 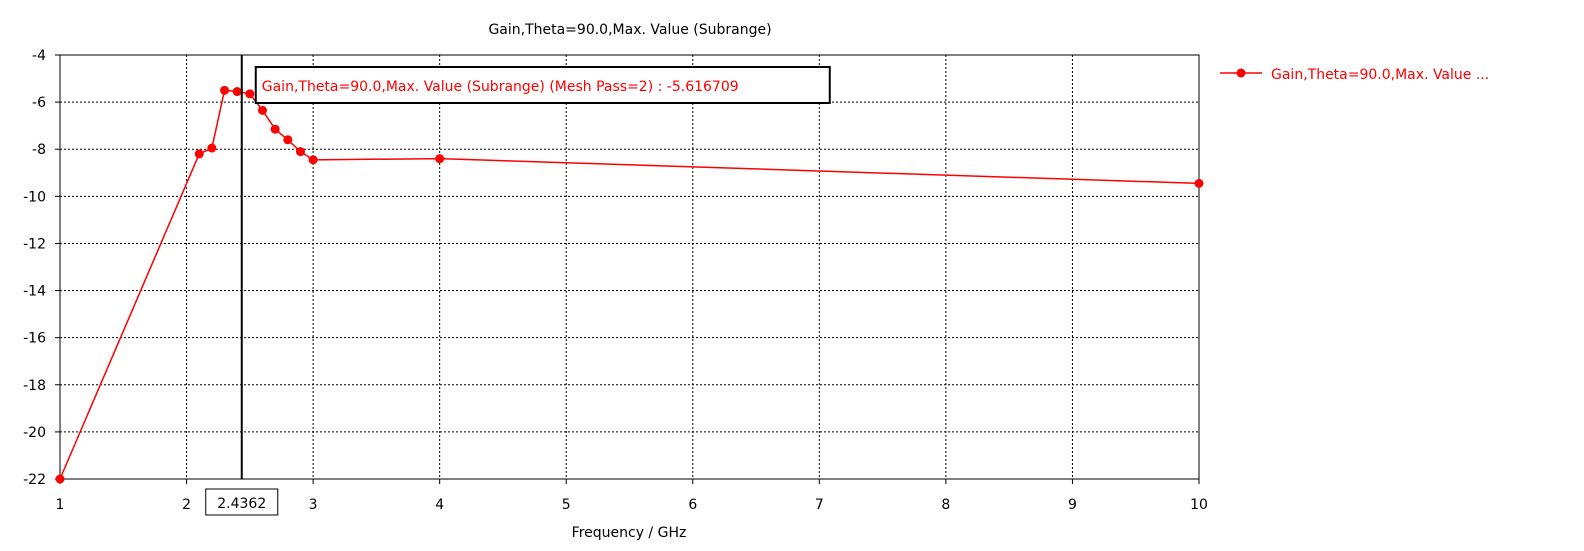 I want to click on y-tick-label: -20, so click(x=34, y=433).